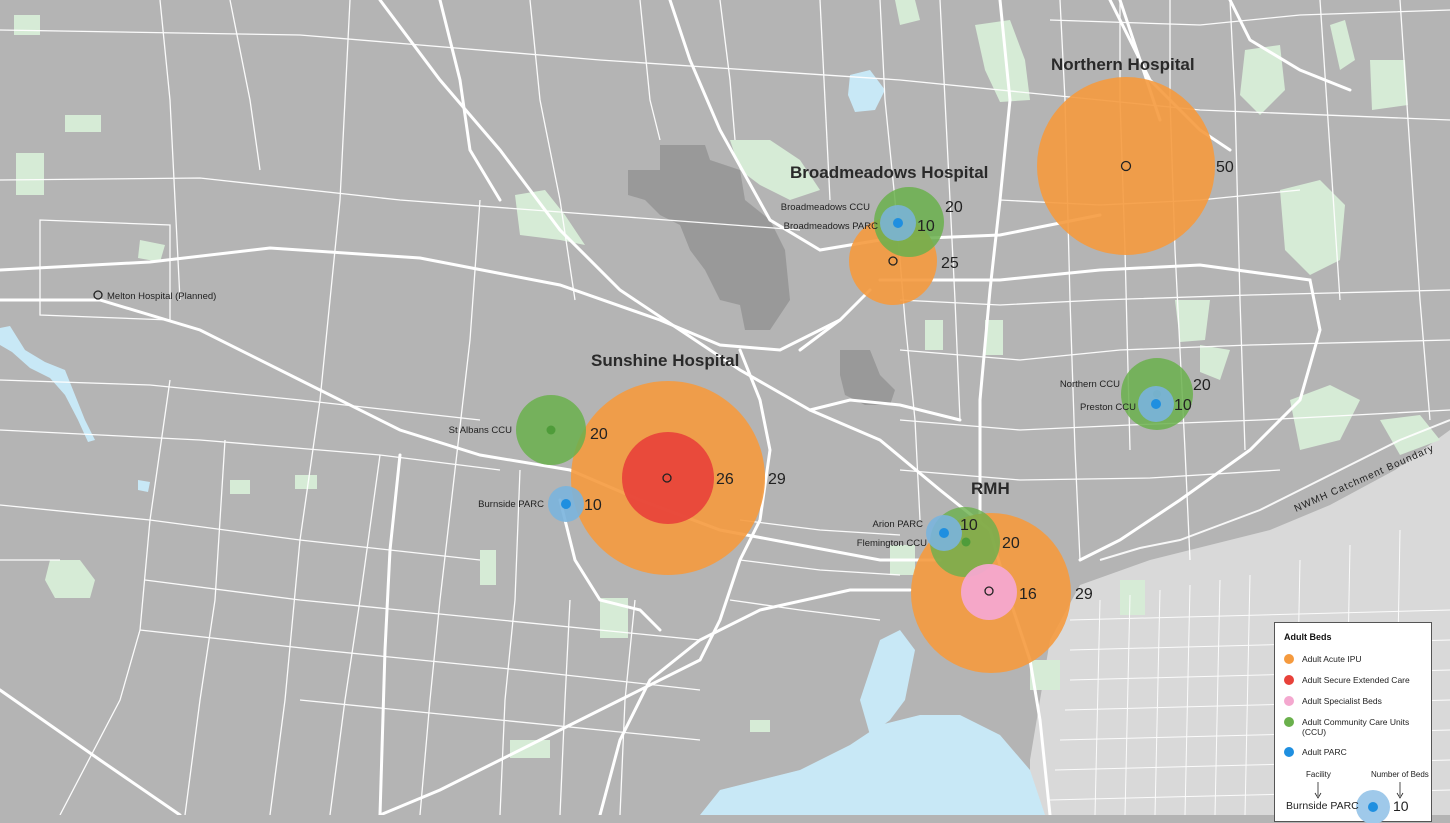 The height and width of the screenshot is (823, 1450). What do you see at coordinates (1028, 594) in the screenshot?
I see `rmh-specialist-beds: 16` at bounding box center [1028, 594].